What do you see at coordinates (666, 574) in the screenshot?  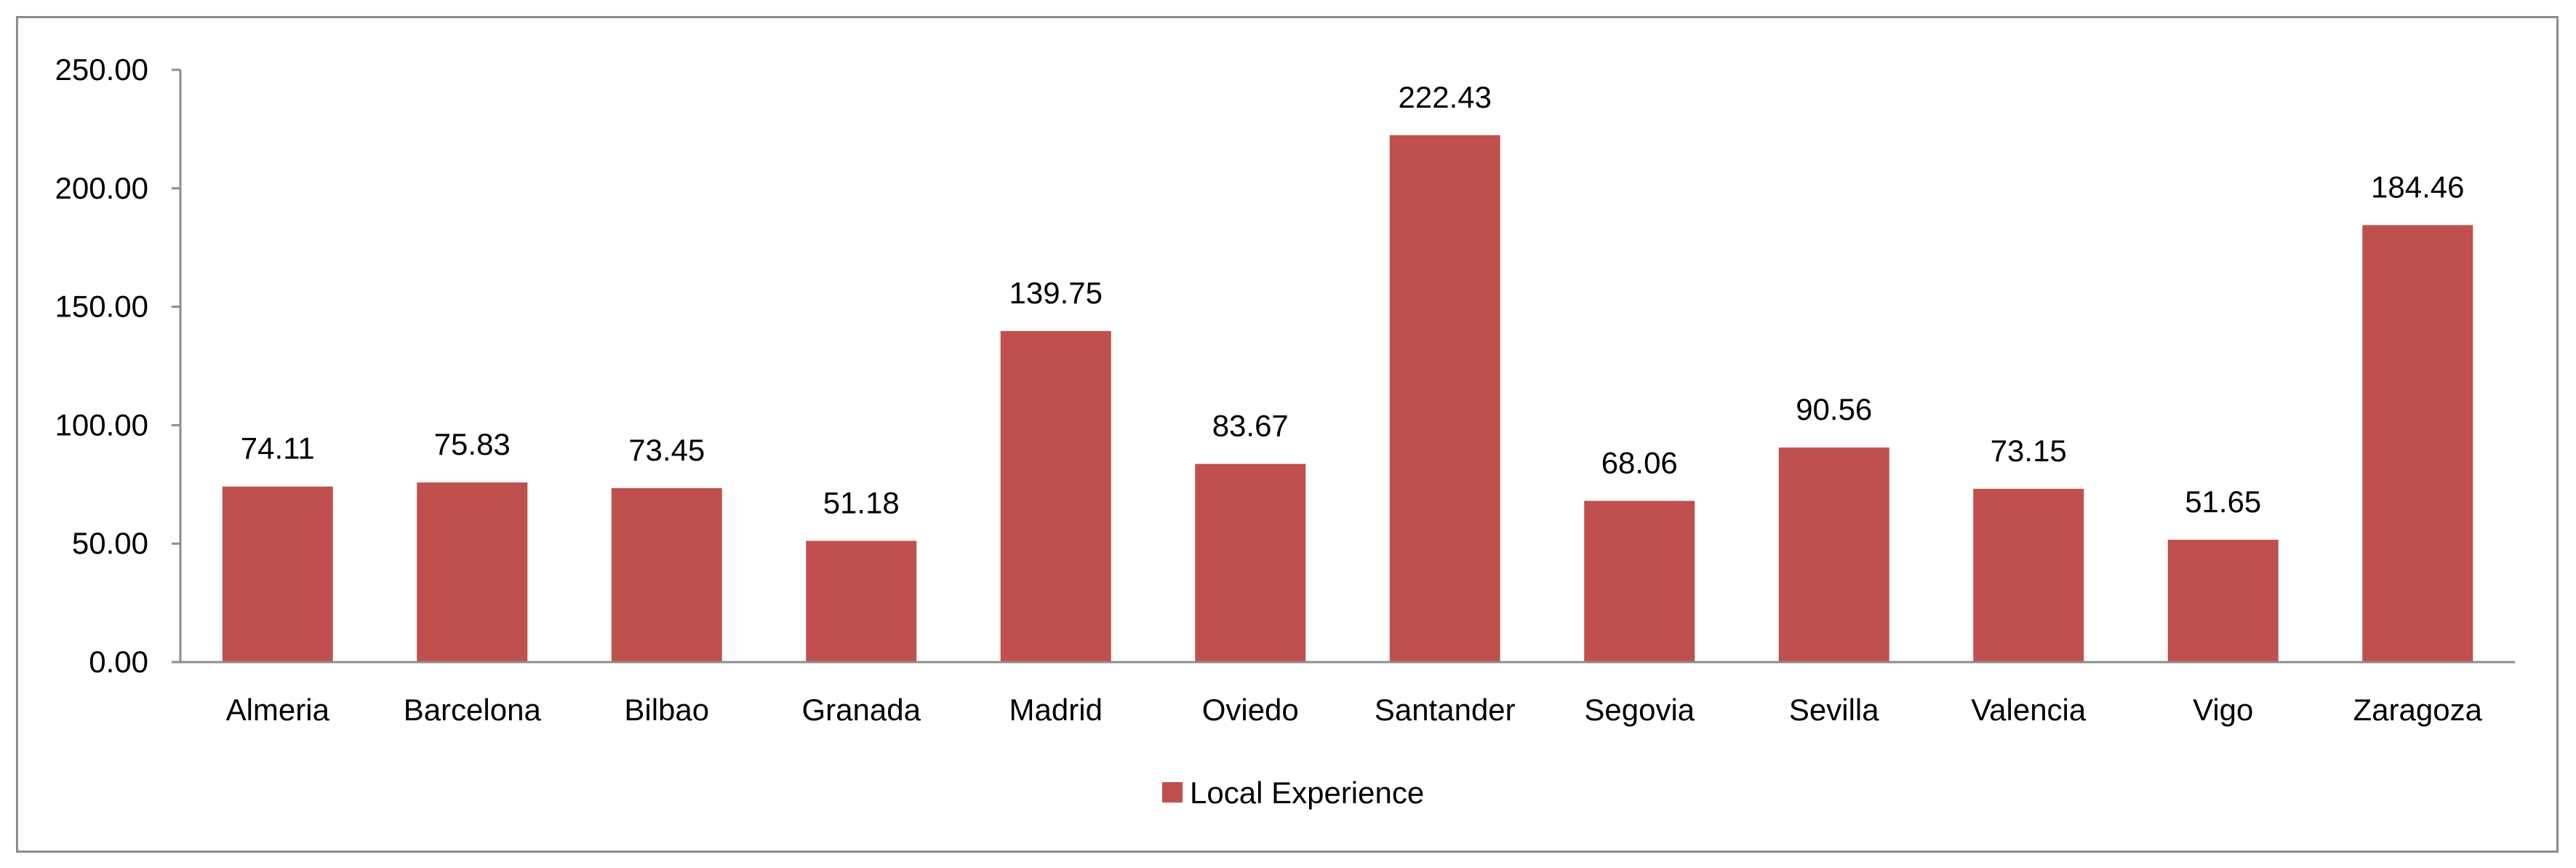 I see `bar-bilbao` at bounding box center [666, 574].